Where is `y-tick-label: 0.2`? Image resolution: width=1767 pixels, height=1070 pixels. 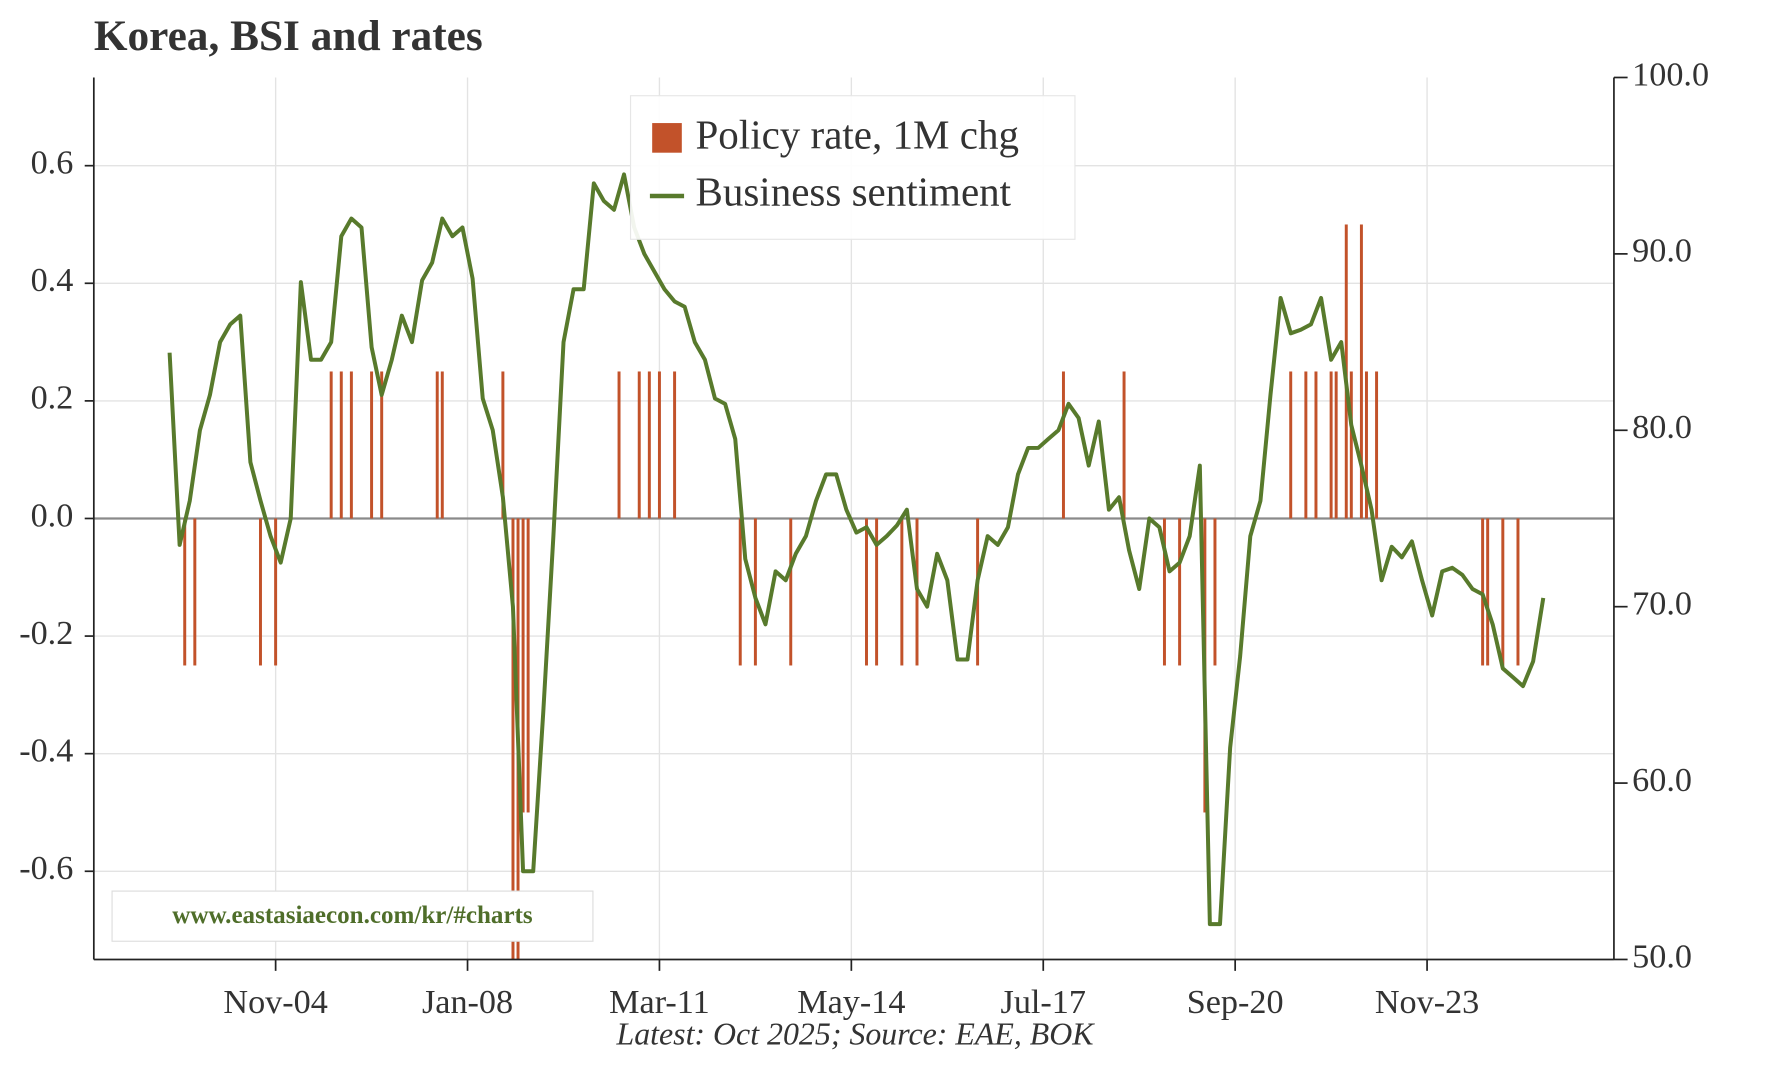
y-tick-label: 0.2 is located at coordinates (52, 398).